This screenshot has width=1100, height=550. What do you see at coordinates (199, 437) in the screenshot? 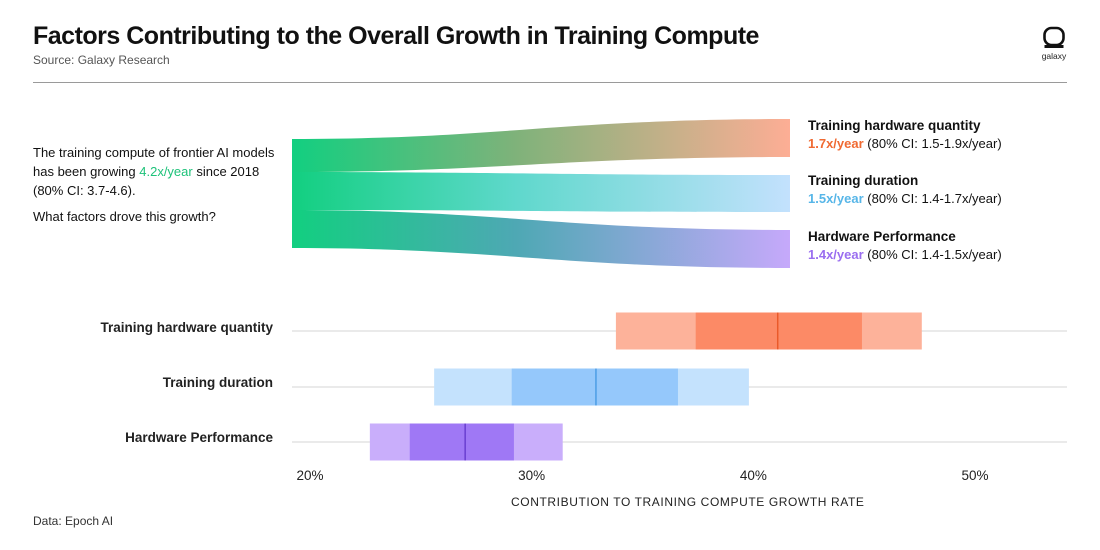
I see `row-label-hardware-performance: Hardware Performance` at bounding box center [199, 437].